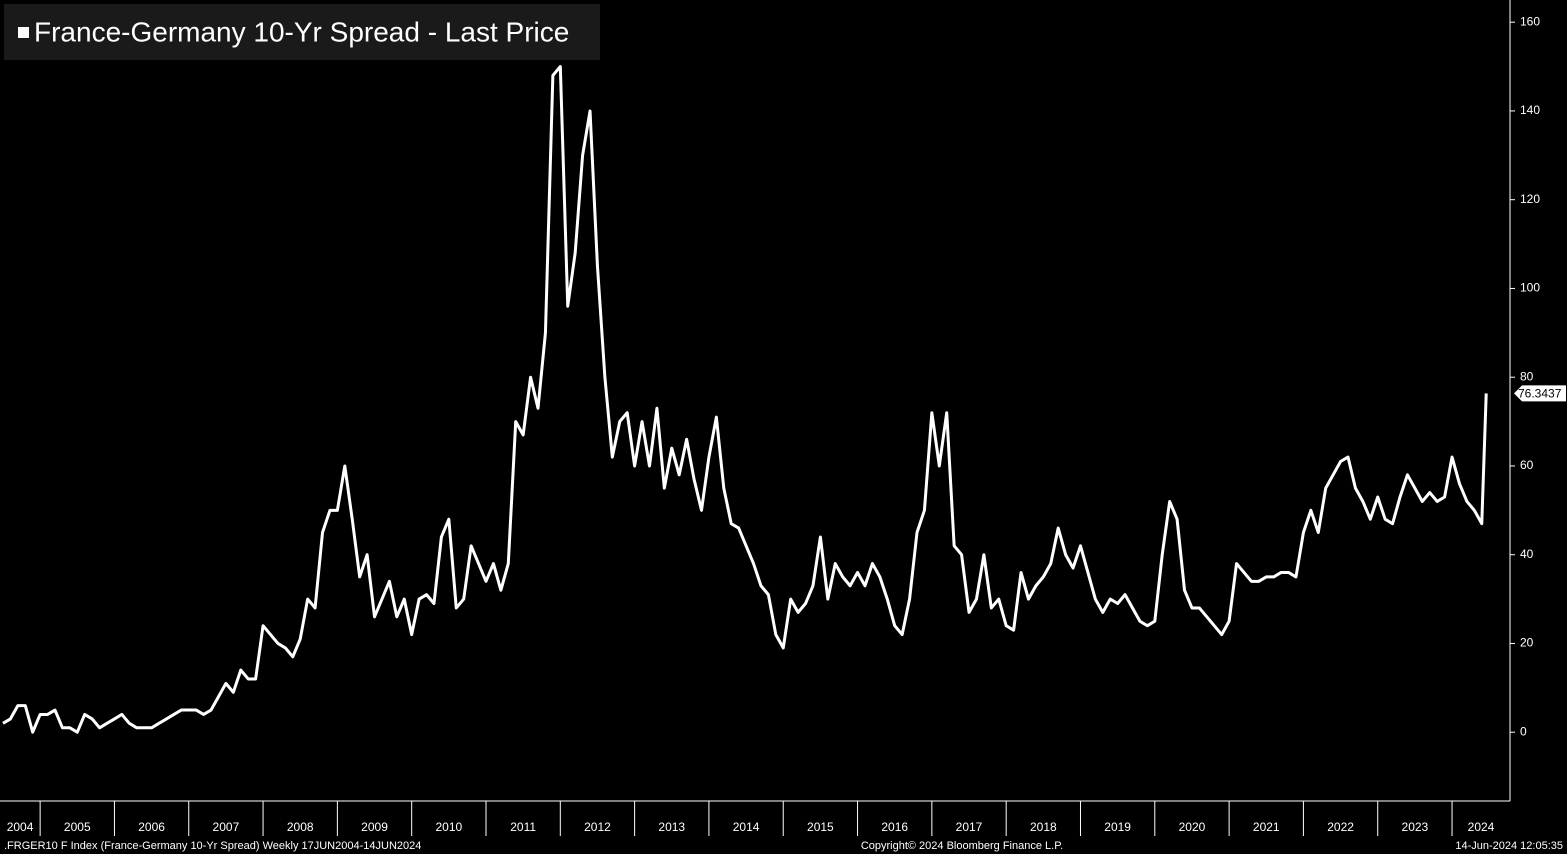 The image size is (1567, 854). What do you see at coordinates (1530, 288) in the screenshot?
I see `y-tick-label: 100` at bounding box center [1530, 288].